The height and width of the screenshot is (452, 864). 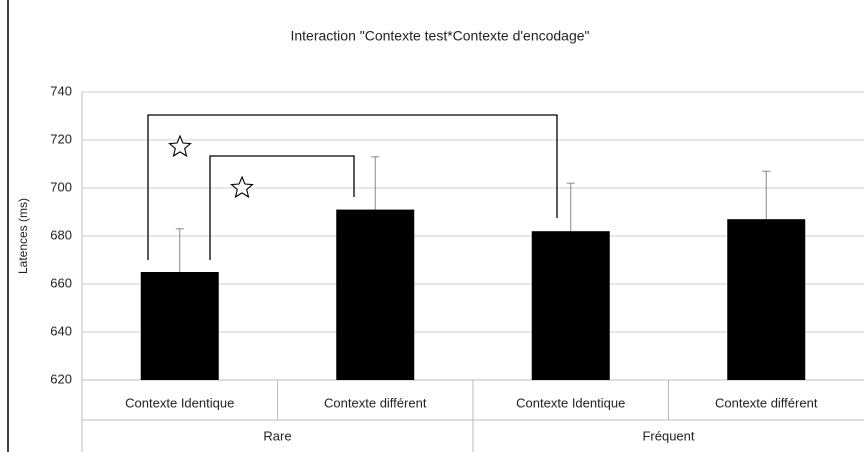 What do you see at coordinates (61, 234) in the screenshot?
I see `y-tick-label: 680` at bounding box center [61, 234].